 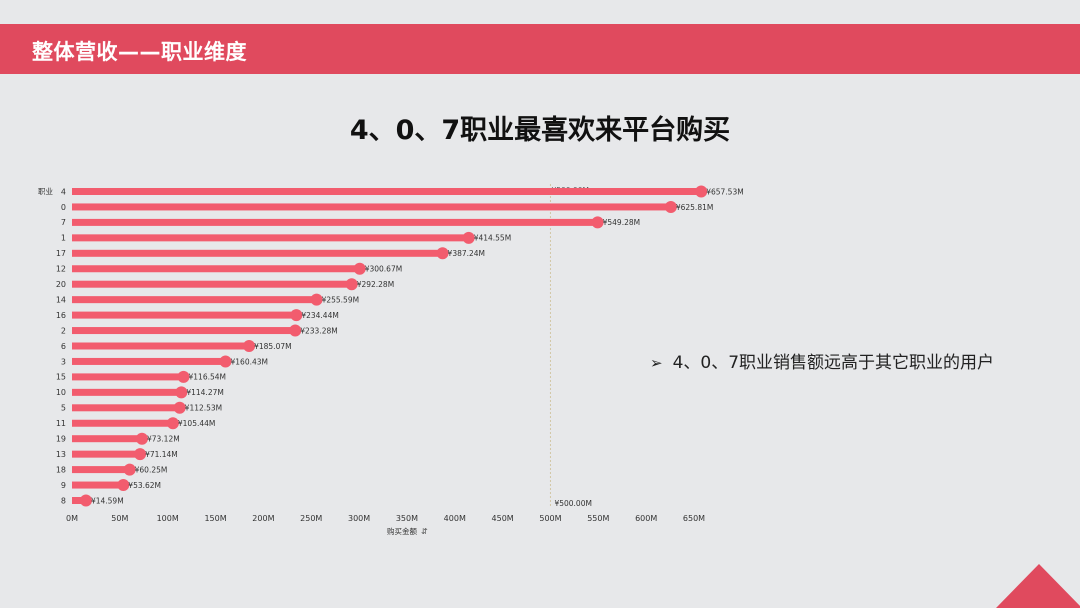 I want to click on y-axis-title: 职业, so click(x=45, y=191).